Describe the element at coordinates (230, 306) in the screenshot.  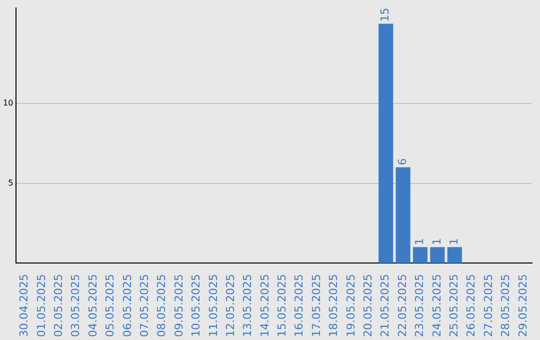
I see `x-tick-label: 12.05.2025` at that location.